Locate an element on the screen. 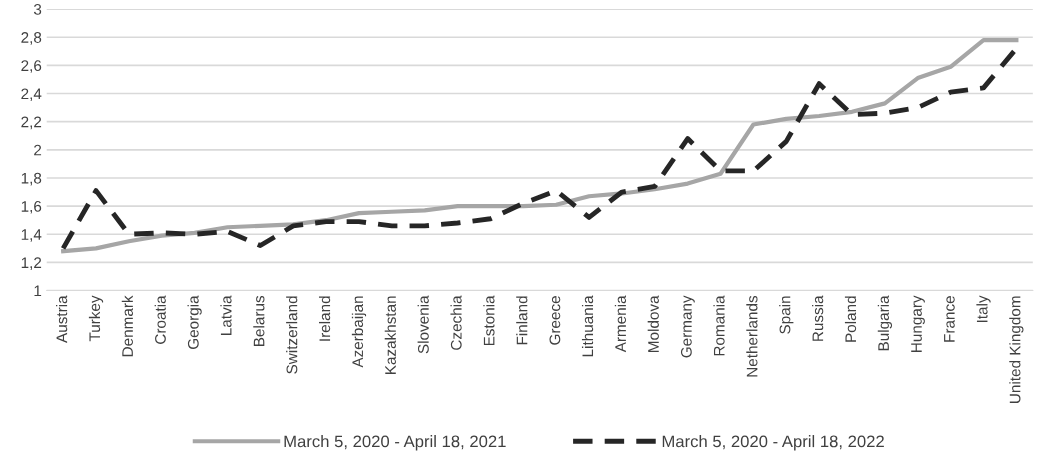  x-tick-label: Latvia is located at coordinates (226, 315).